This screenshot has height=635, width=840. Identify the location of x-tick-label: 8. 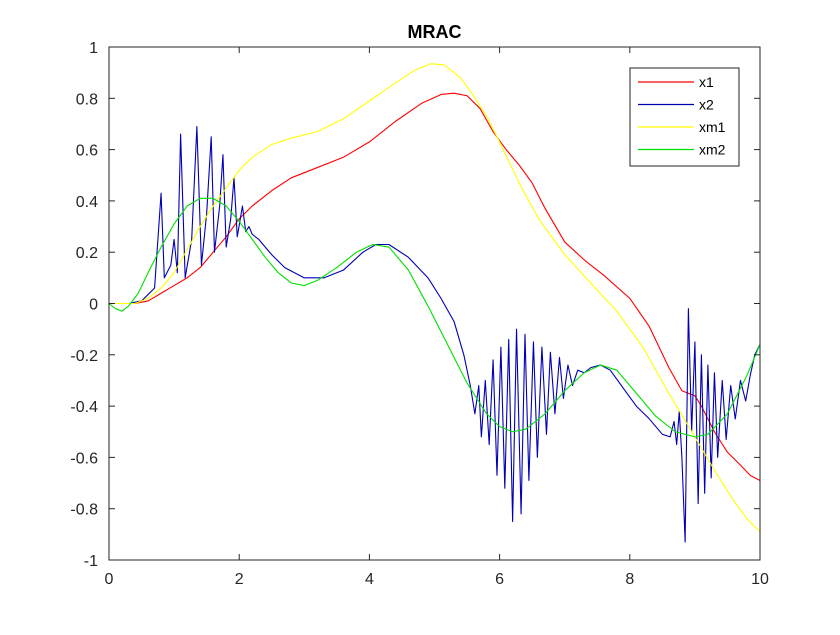
(629, 579).